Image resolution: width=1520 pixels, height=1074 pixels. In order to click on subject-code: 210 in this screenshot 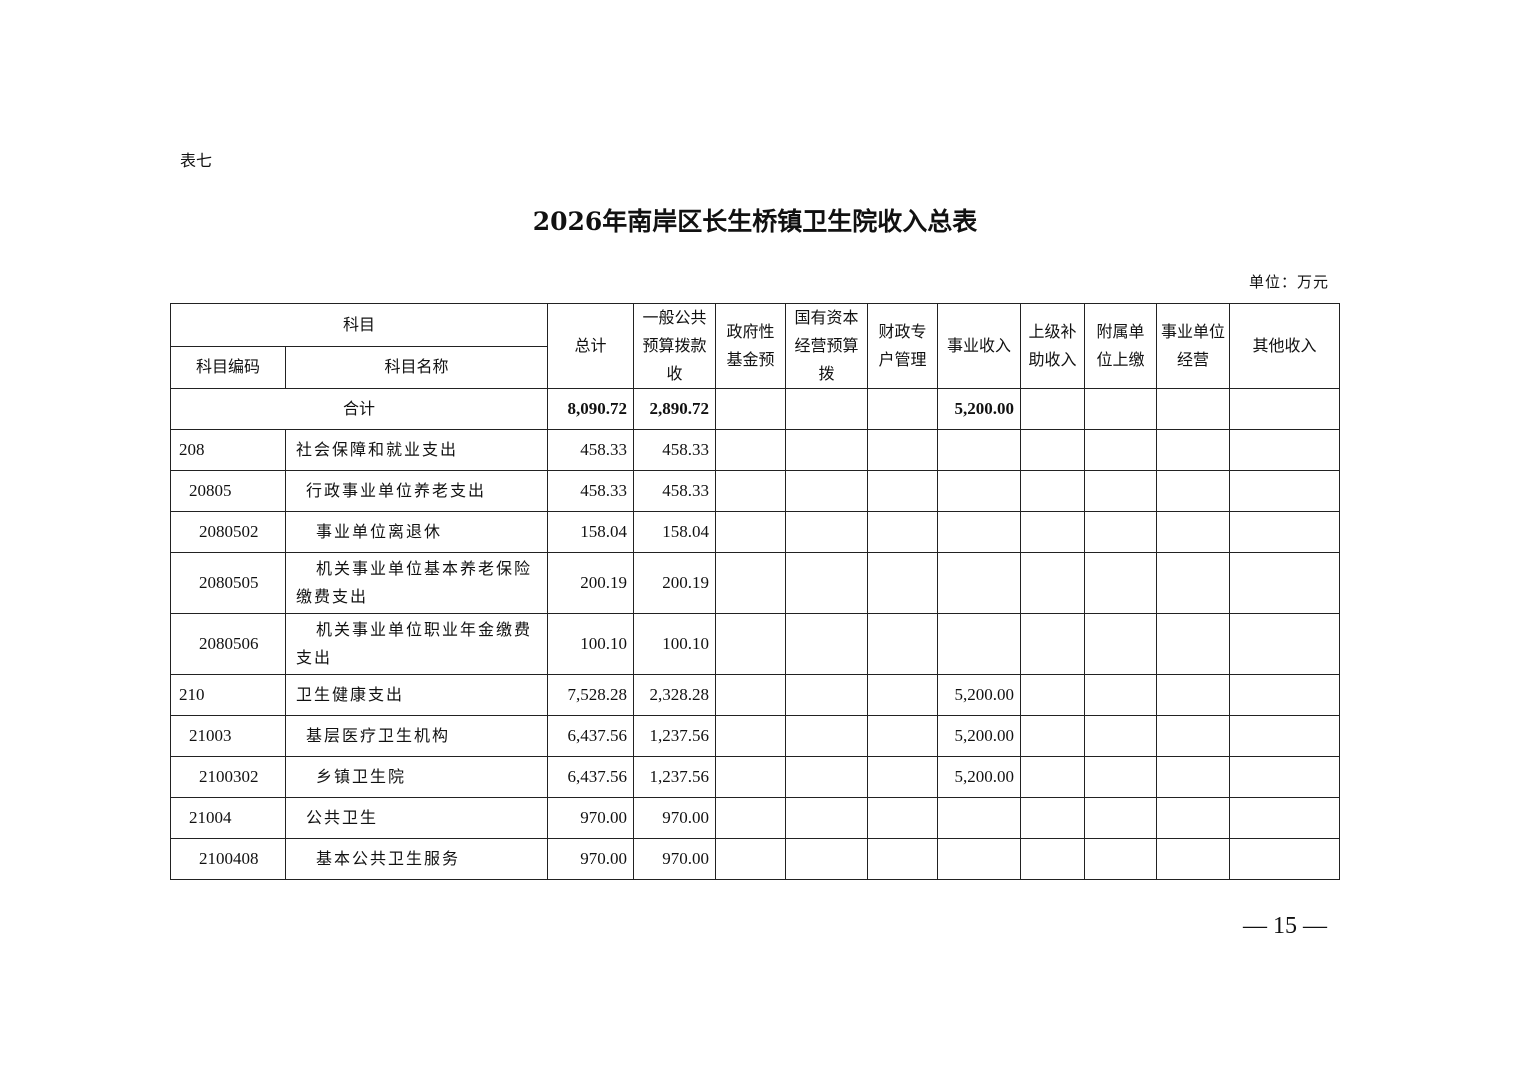, I will do `click(228, 695)`.